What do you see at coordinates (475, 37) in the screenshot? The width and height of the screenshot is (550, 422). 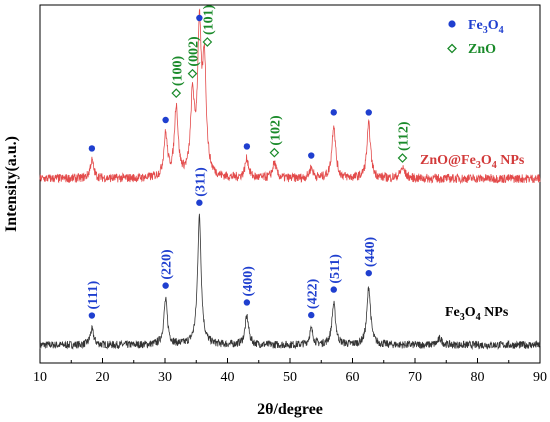 I see `legend: Fe3O4 ZnO` at bounding box center [475, 37].